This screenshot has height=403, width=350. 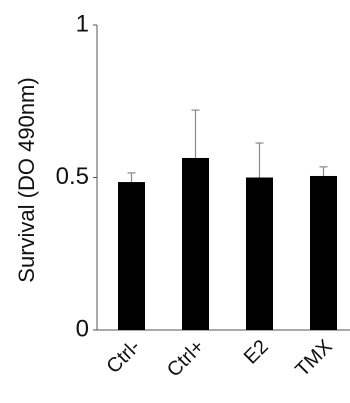 What do you see at coordinates (124, 357) in the screenshot?
I see `x-tick-label: Ctrl-` at bounding box center [124, 357].